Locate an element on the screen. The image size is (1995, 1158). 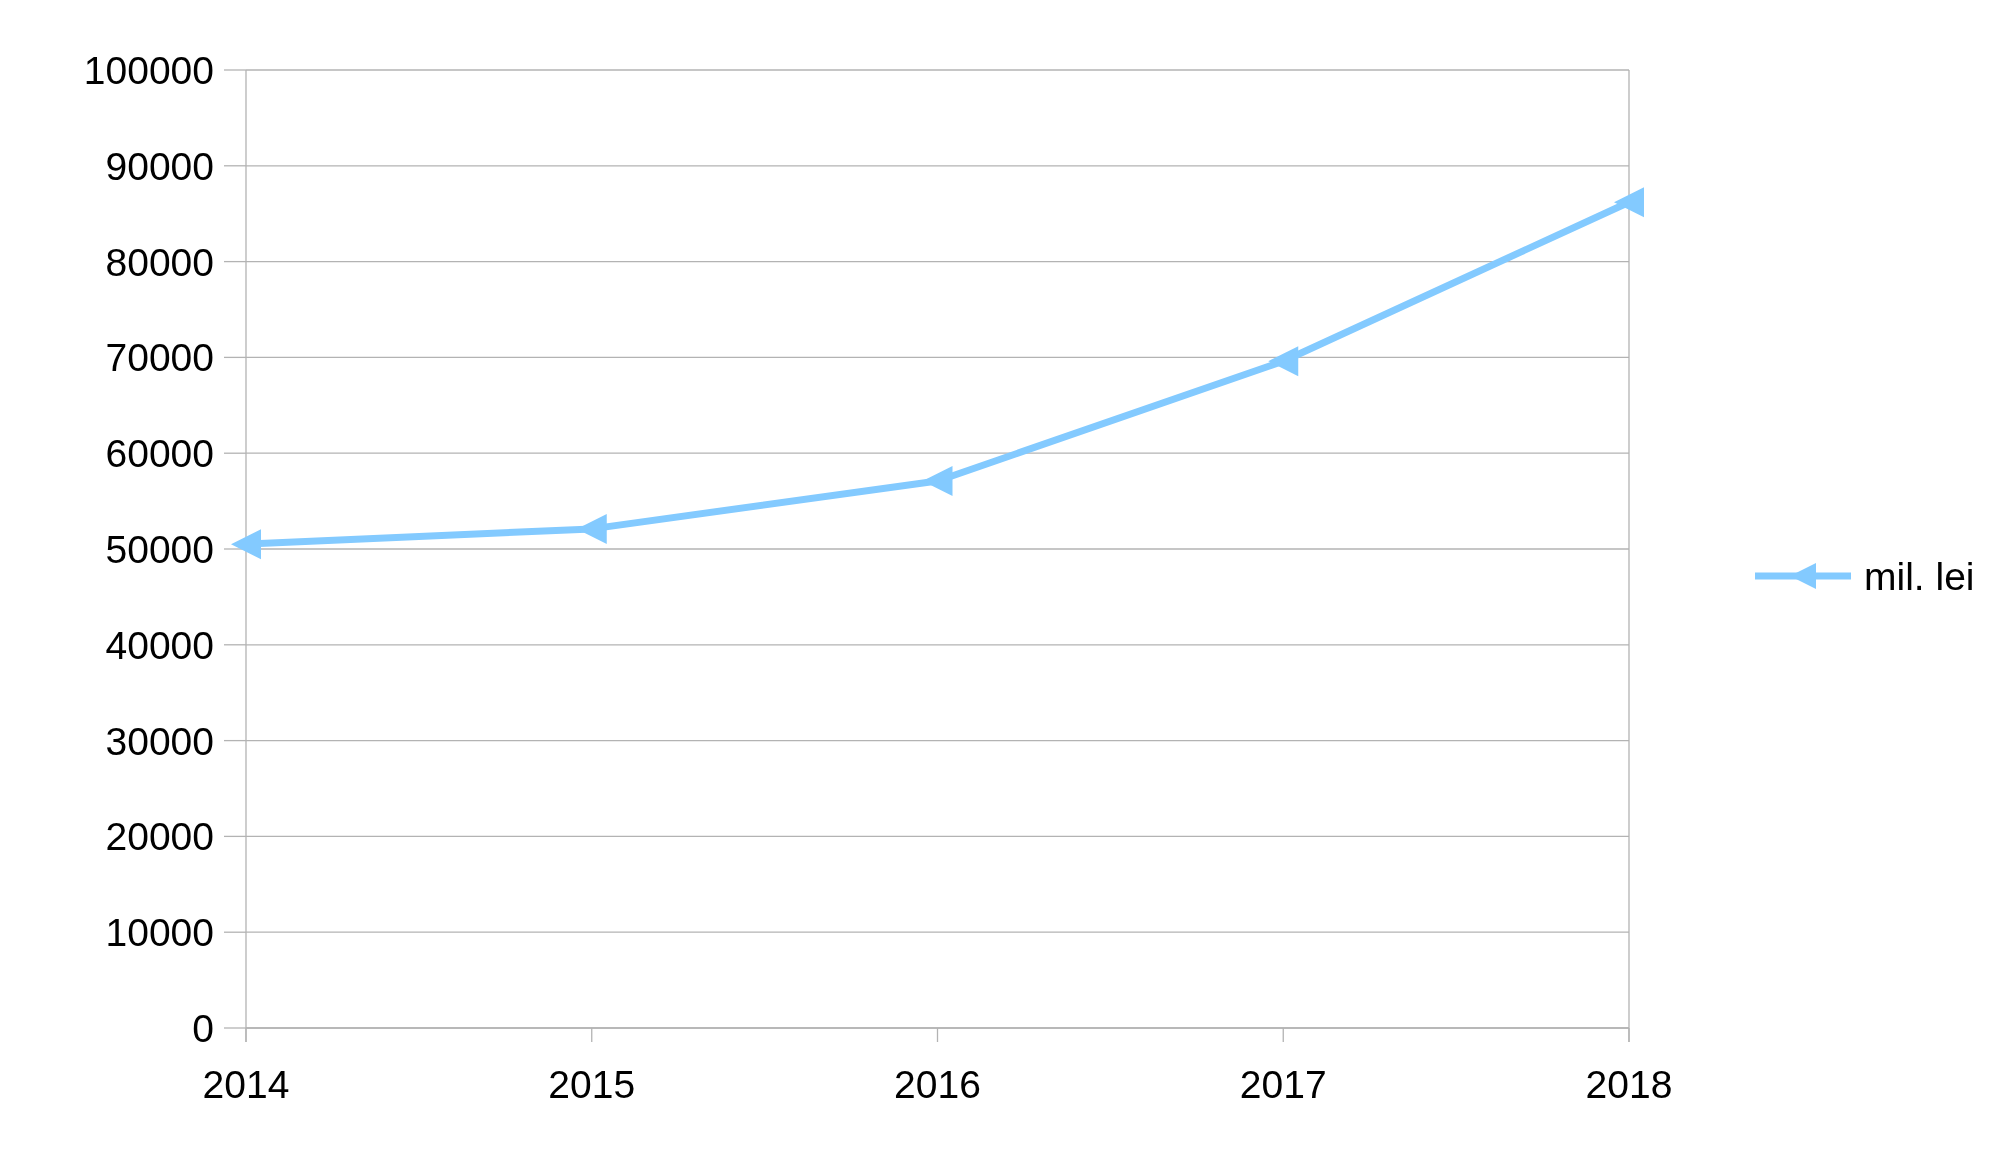
y-tick-label: 70000 is located at coordinates (159, 358).